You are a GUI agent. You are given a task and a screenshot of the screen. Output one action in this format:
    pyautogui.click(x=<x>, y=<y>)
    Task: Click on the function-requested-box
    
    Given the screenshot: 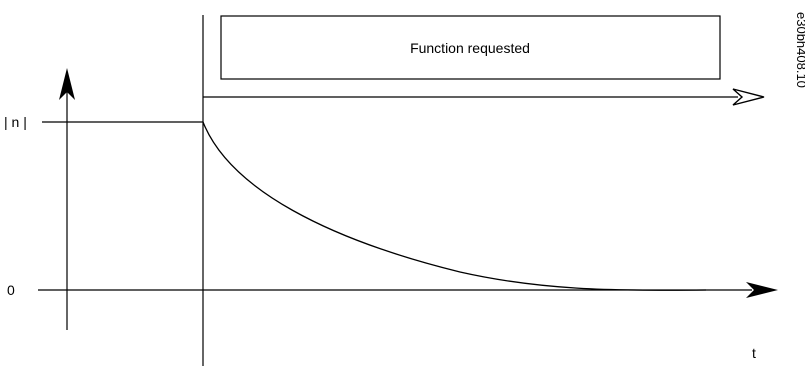 What is the action you would take?
    pyautogui.click(x=470, y=47)
    